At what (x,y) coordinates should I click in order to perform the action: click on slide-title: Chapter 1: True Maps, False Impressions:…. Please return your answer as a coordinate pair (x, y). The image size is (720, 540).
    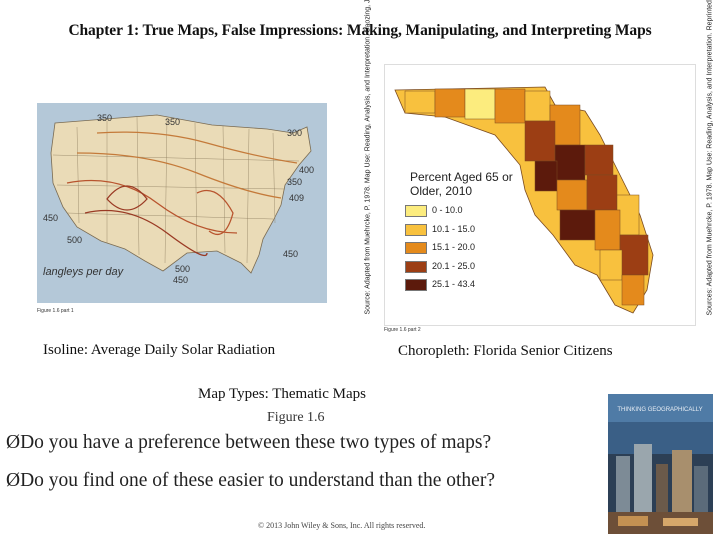
    Looking at the image, I should click on (360, 30).